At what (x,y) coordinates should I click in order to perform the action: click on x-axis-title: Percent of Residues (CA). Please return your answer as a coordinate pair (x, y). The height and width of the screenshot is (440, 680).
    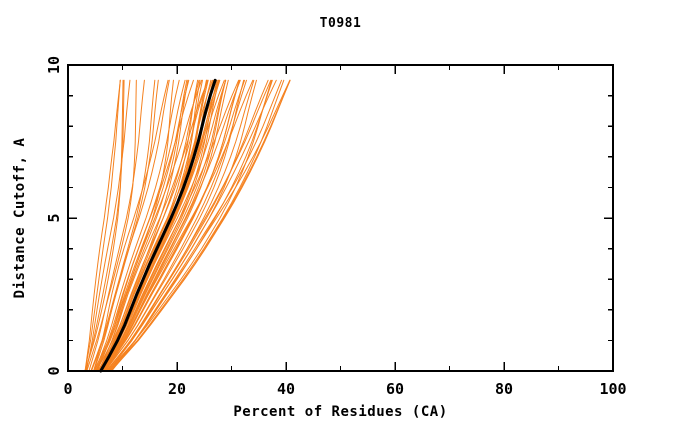
    Looking at the image, I should click on (340, 412).